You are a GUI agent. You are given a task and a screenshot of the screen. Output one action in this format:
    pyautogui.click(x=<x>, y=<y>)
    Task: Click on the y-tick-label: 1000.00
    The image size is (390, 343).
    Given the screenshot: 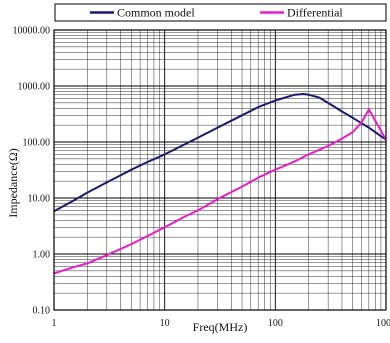 What is the action you would take?
    pyautogui.click(x=34, y=87)
    